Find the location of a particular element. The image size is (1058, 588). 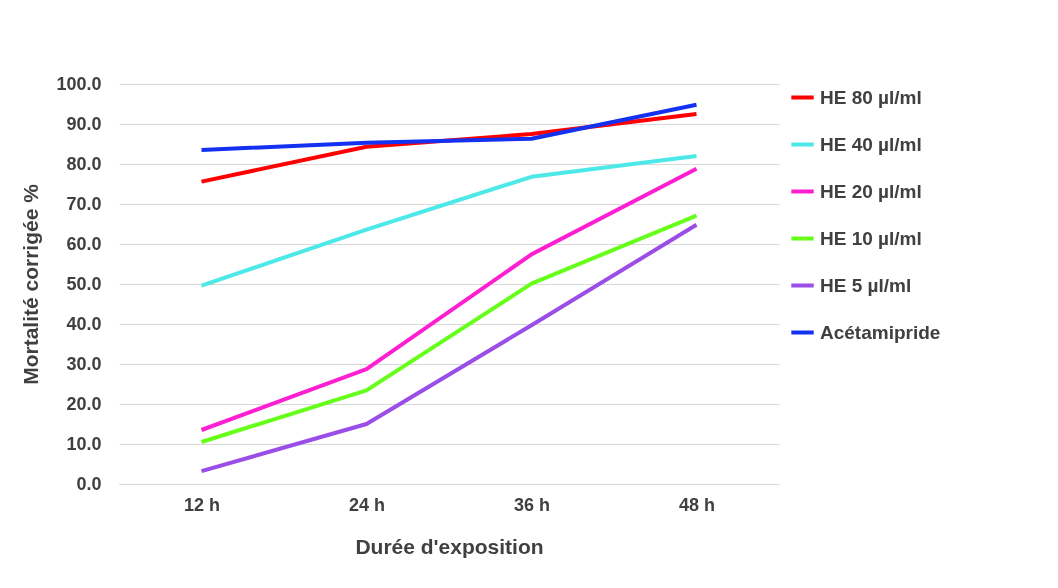

y-tick-label: 90.0 is located at coordinates (84, 123).